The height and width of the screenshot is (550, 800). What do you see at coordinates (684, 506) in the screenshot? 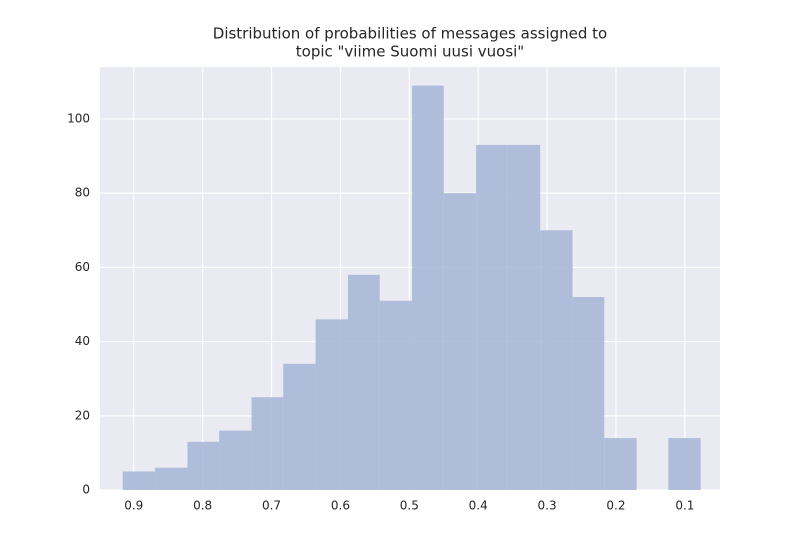
I see `x-tick-label: 0.1` at bounding box center [684, 506].